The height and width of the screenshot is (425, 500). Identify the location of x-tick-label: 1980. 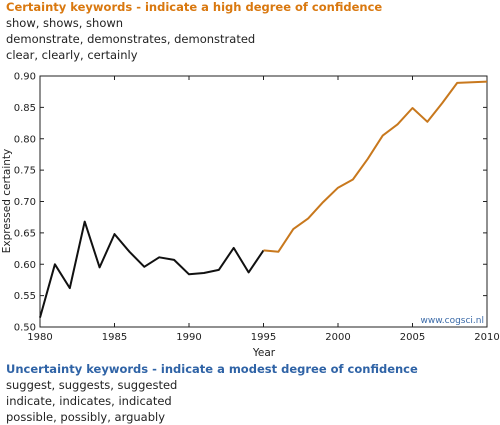
(39, 337).